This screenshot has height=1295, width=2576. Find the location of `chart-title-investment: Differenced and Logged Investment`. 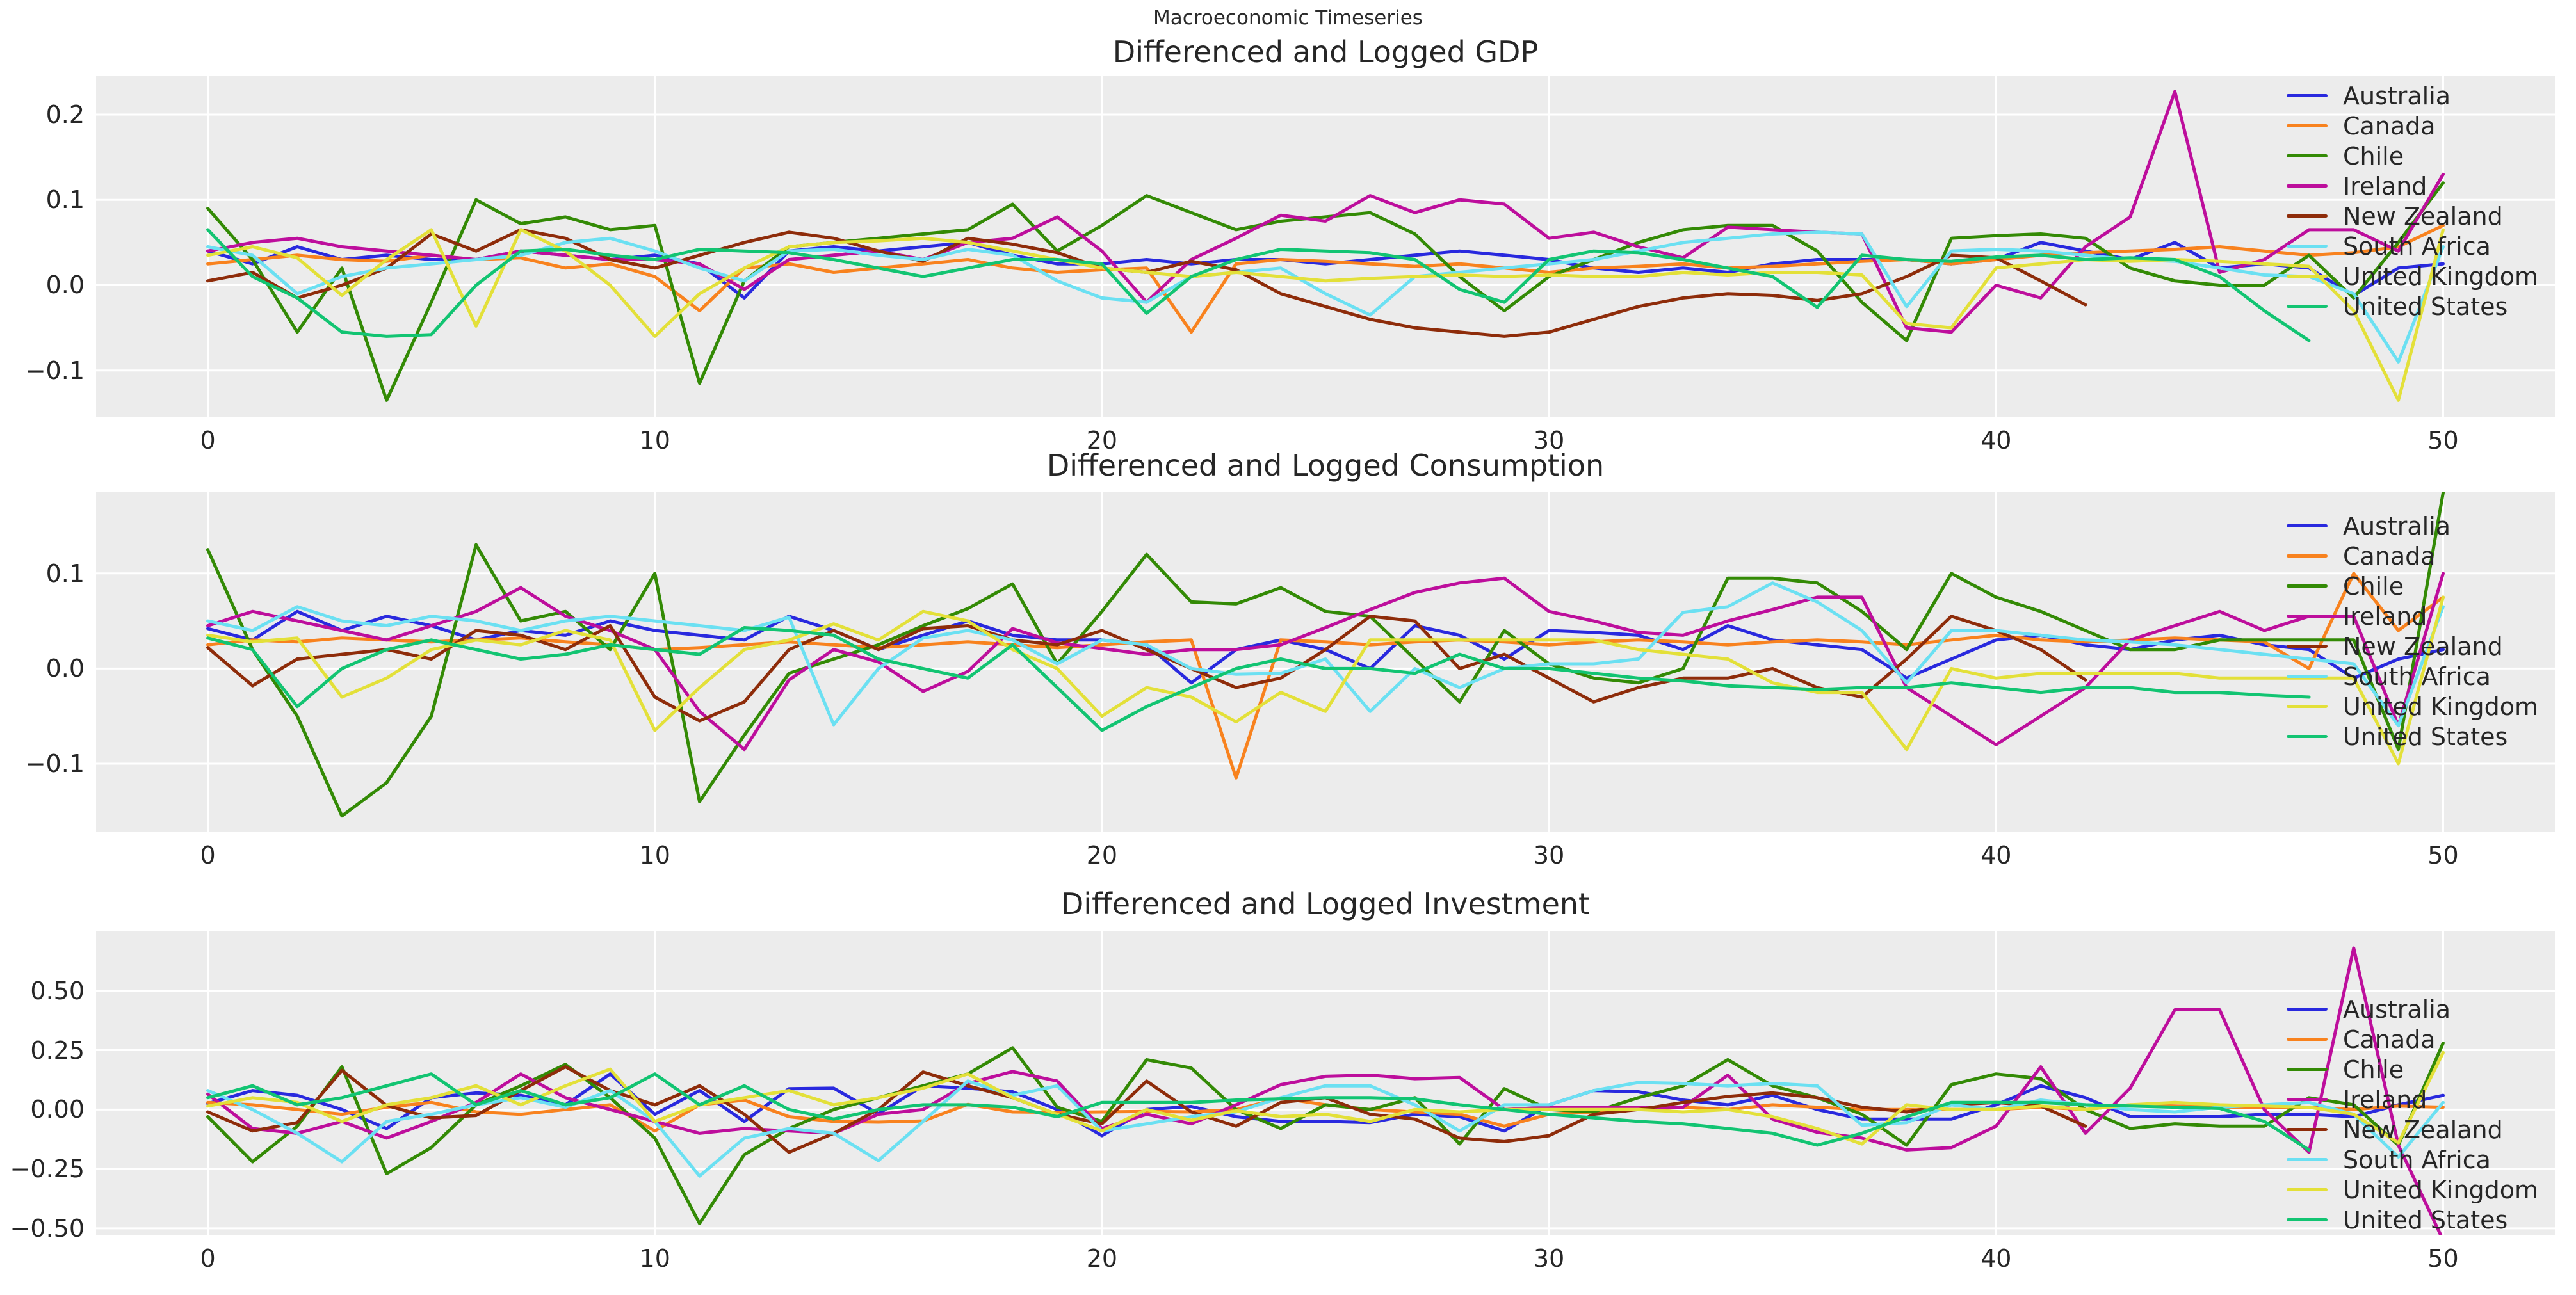

chart-title-investment: Differenced and Logged Investment is located at coordinates (1325, 904).